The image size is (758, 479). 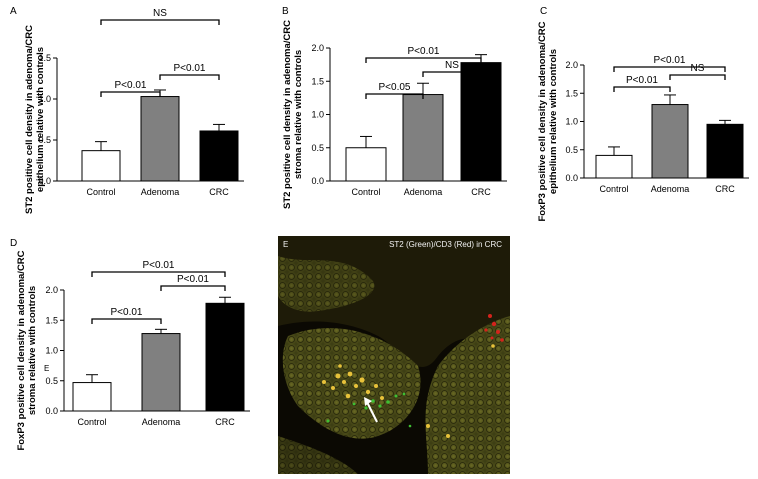 I want to click on panel-letter-c: C, so click(x=544, y=11).